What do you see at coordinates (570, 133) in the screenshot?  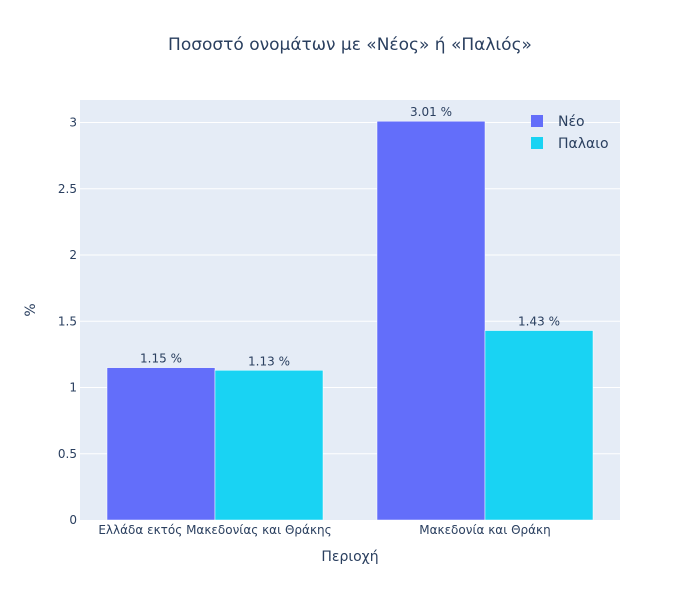 I see `legend: Νέο Παλαιο` at bounding box center [570, 133].